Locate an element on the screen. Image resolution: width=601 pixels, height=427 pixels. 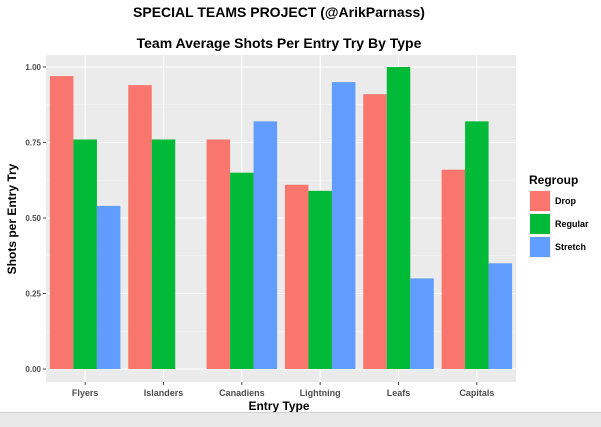
y-tick-label: 0.00 is located at coordinates (33, 369).